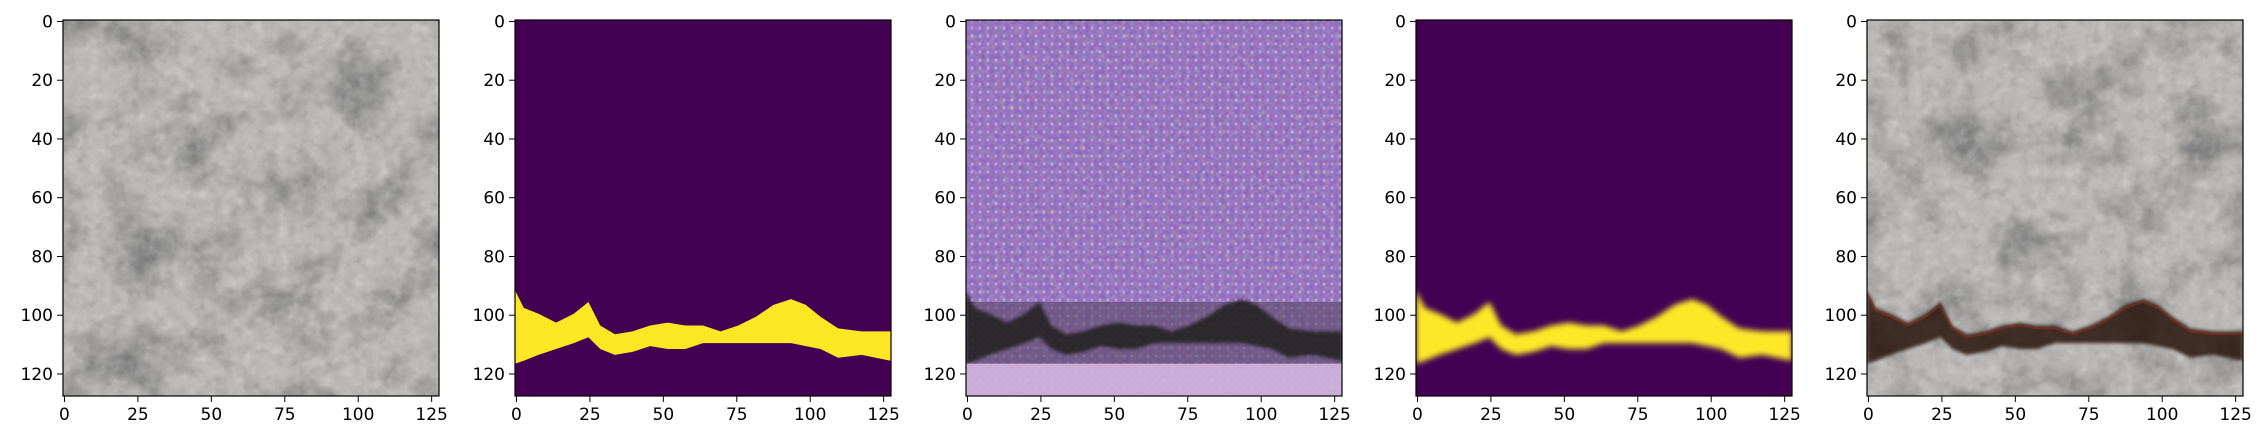 This screenshot has height=440, width=2259. What do you see at coordinates (1154, 379) in the screenshot?
I see `bottom-artifact-strip` at bounding box center [1154, 379].